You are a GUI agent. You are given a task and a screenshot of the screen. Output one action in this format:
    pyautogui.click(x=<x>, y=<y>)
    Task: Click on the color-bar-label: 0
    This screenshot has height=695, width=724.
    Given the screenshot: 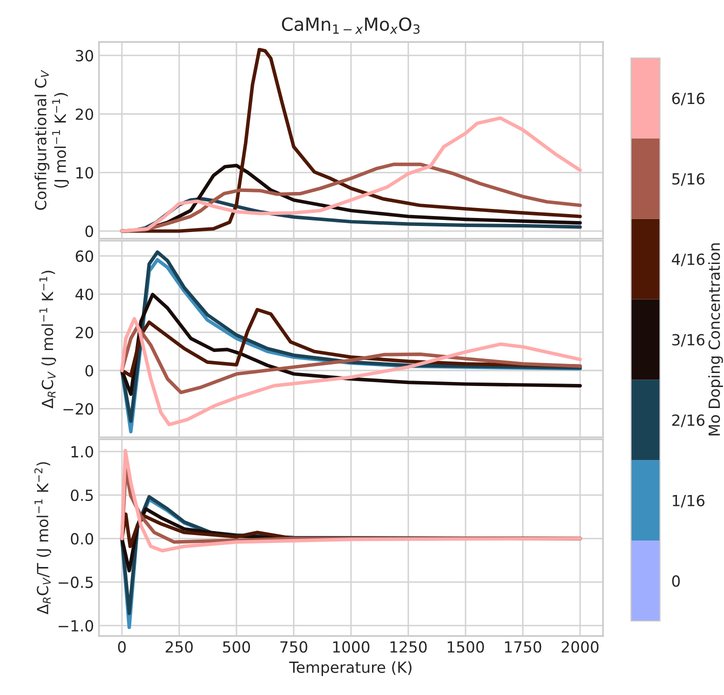 What is the action you would take?
    pyautogui.click(x=676, y=581)
    